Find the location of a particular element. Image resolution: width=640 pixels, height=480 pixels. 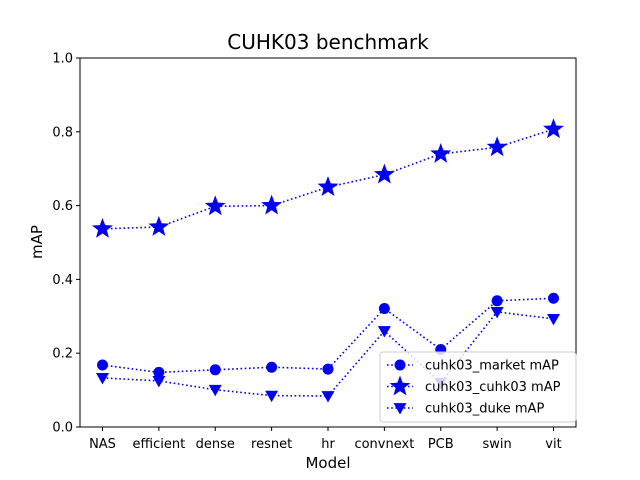

x-tick-label: convnext is located at coordinates (384, 444).